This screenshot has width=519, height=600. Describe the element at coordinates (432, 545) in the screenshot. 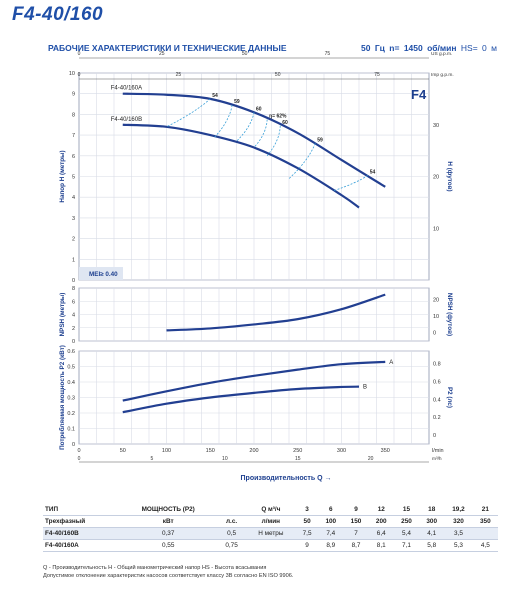

I see `table-cell: 5,8` at that location.